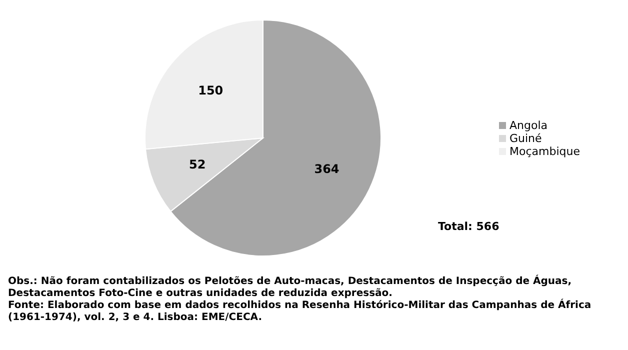 The image size is (628, 350). I want to click on legend-label: Angola, so click(529, 125).